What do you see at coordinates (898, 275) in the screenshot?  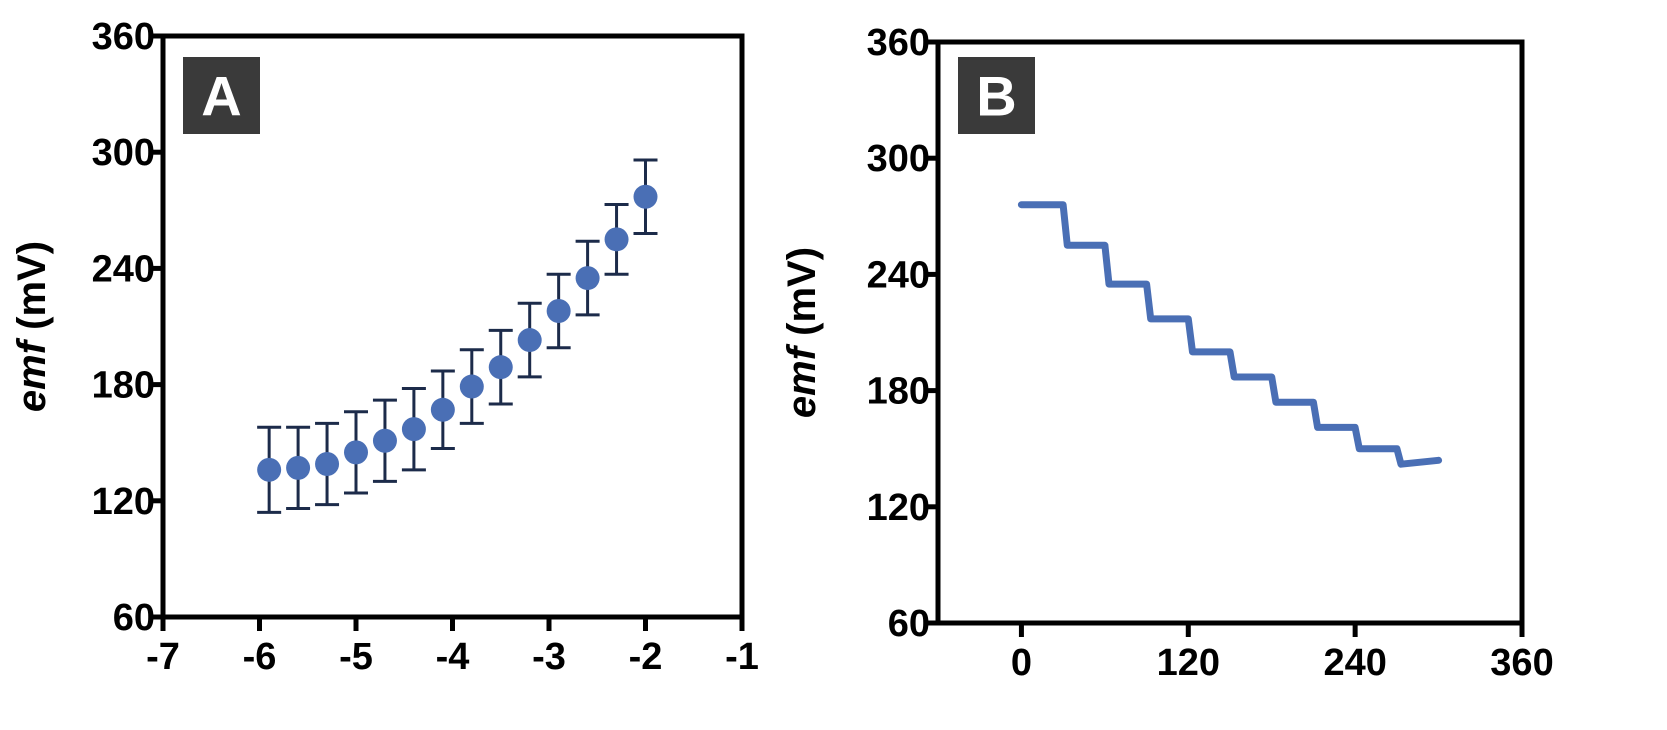 I see `panel-b-y-tick-label: 240` at bounding box center [898, 275].